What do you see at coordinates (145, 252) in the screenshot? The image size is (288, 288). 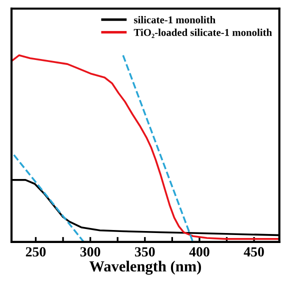 I see `x-tick-label: 350` at bounding box center [145, 252].